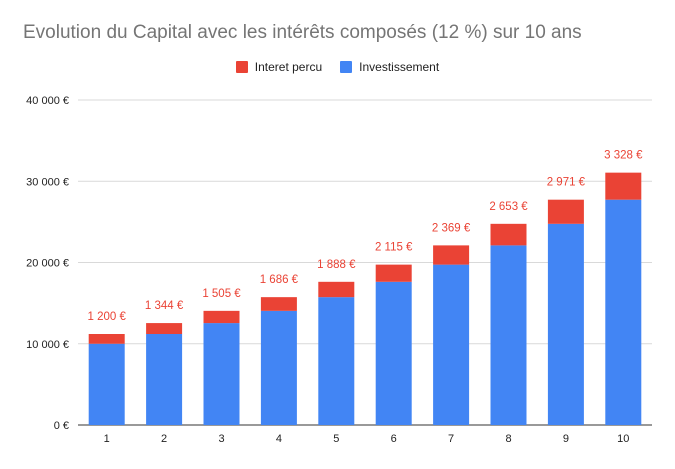  Describe the element at coordinates (451, 439) in the screenshot. I see `x-tick-label: 7` at that location.